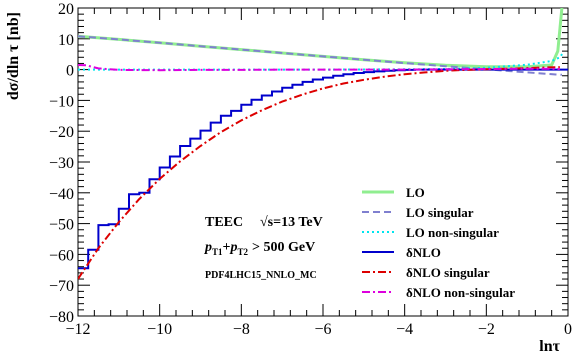  What do you see at coordinates (415, 192) in the screenshot?
I see `legend-label: LO` at bounding box center [415, 192].